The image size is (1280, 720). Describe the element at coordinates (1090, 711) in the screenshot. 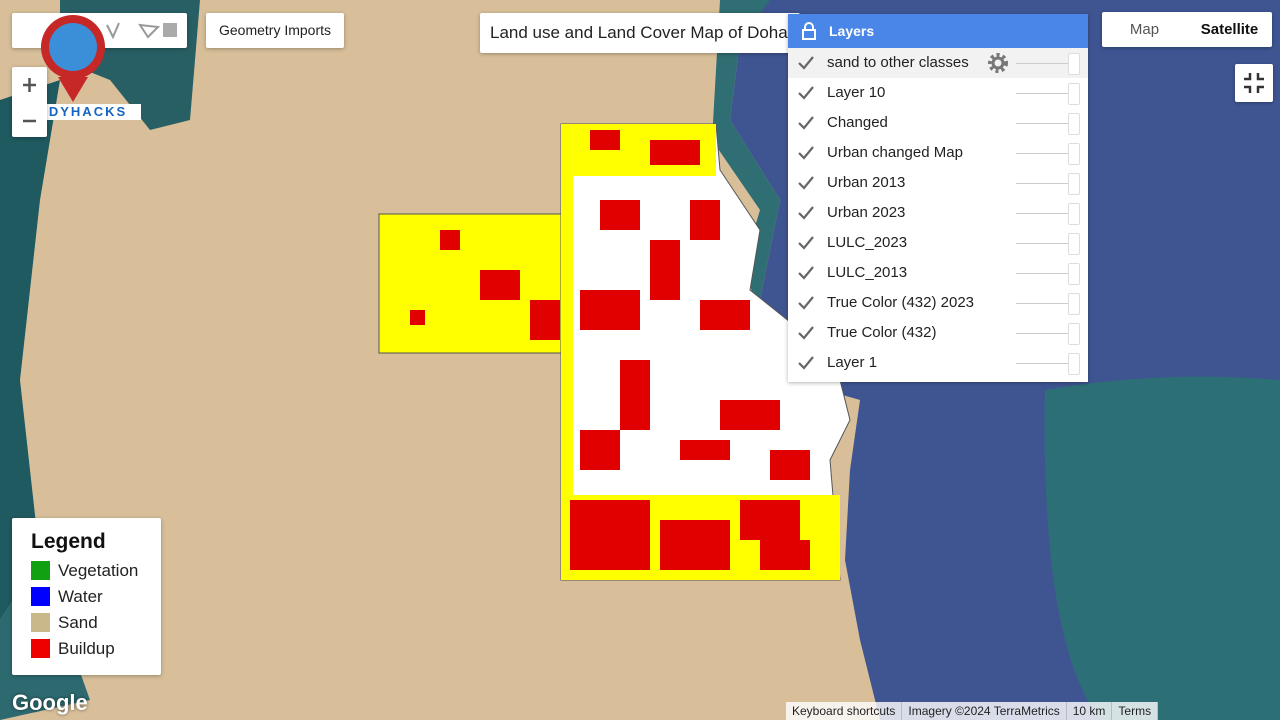

I see `footer-item: 10 km` at that location.